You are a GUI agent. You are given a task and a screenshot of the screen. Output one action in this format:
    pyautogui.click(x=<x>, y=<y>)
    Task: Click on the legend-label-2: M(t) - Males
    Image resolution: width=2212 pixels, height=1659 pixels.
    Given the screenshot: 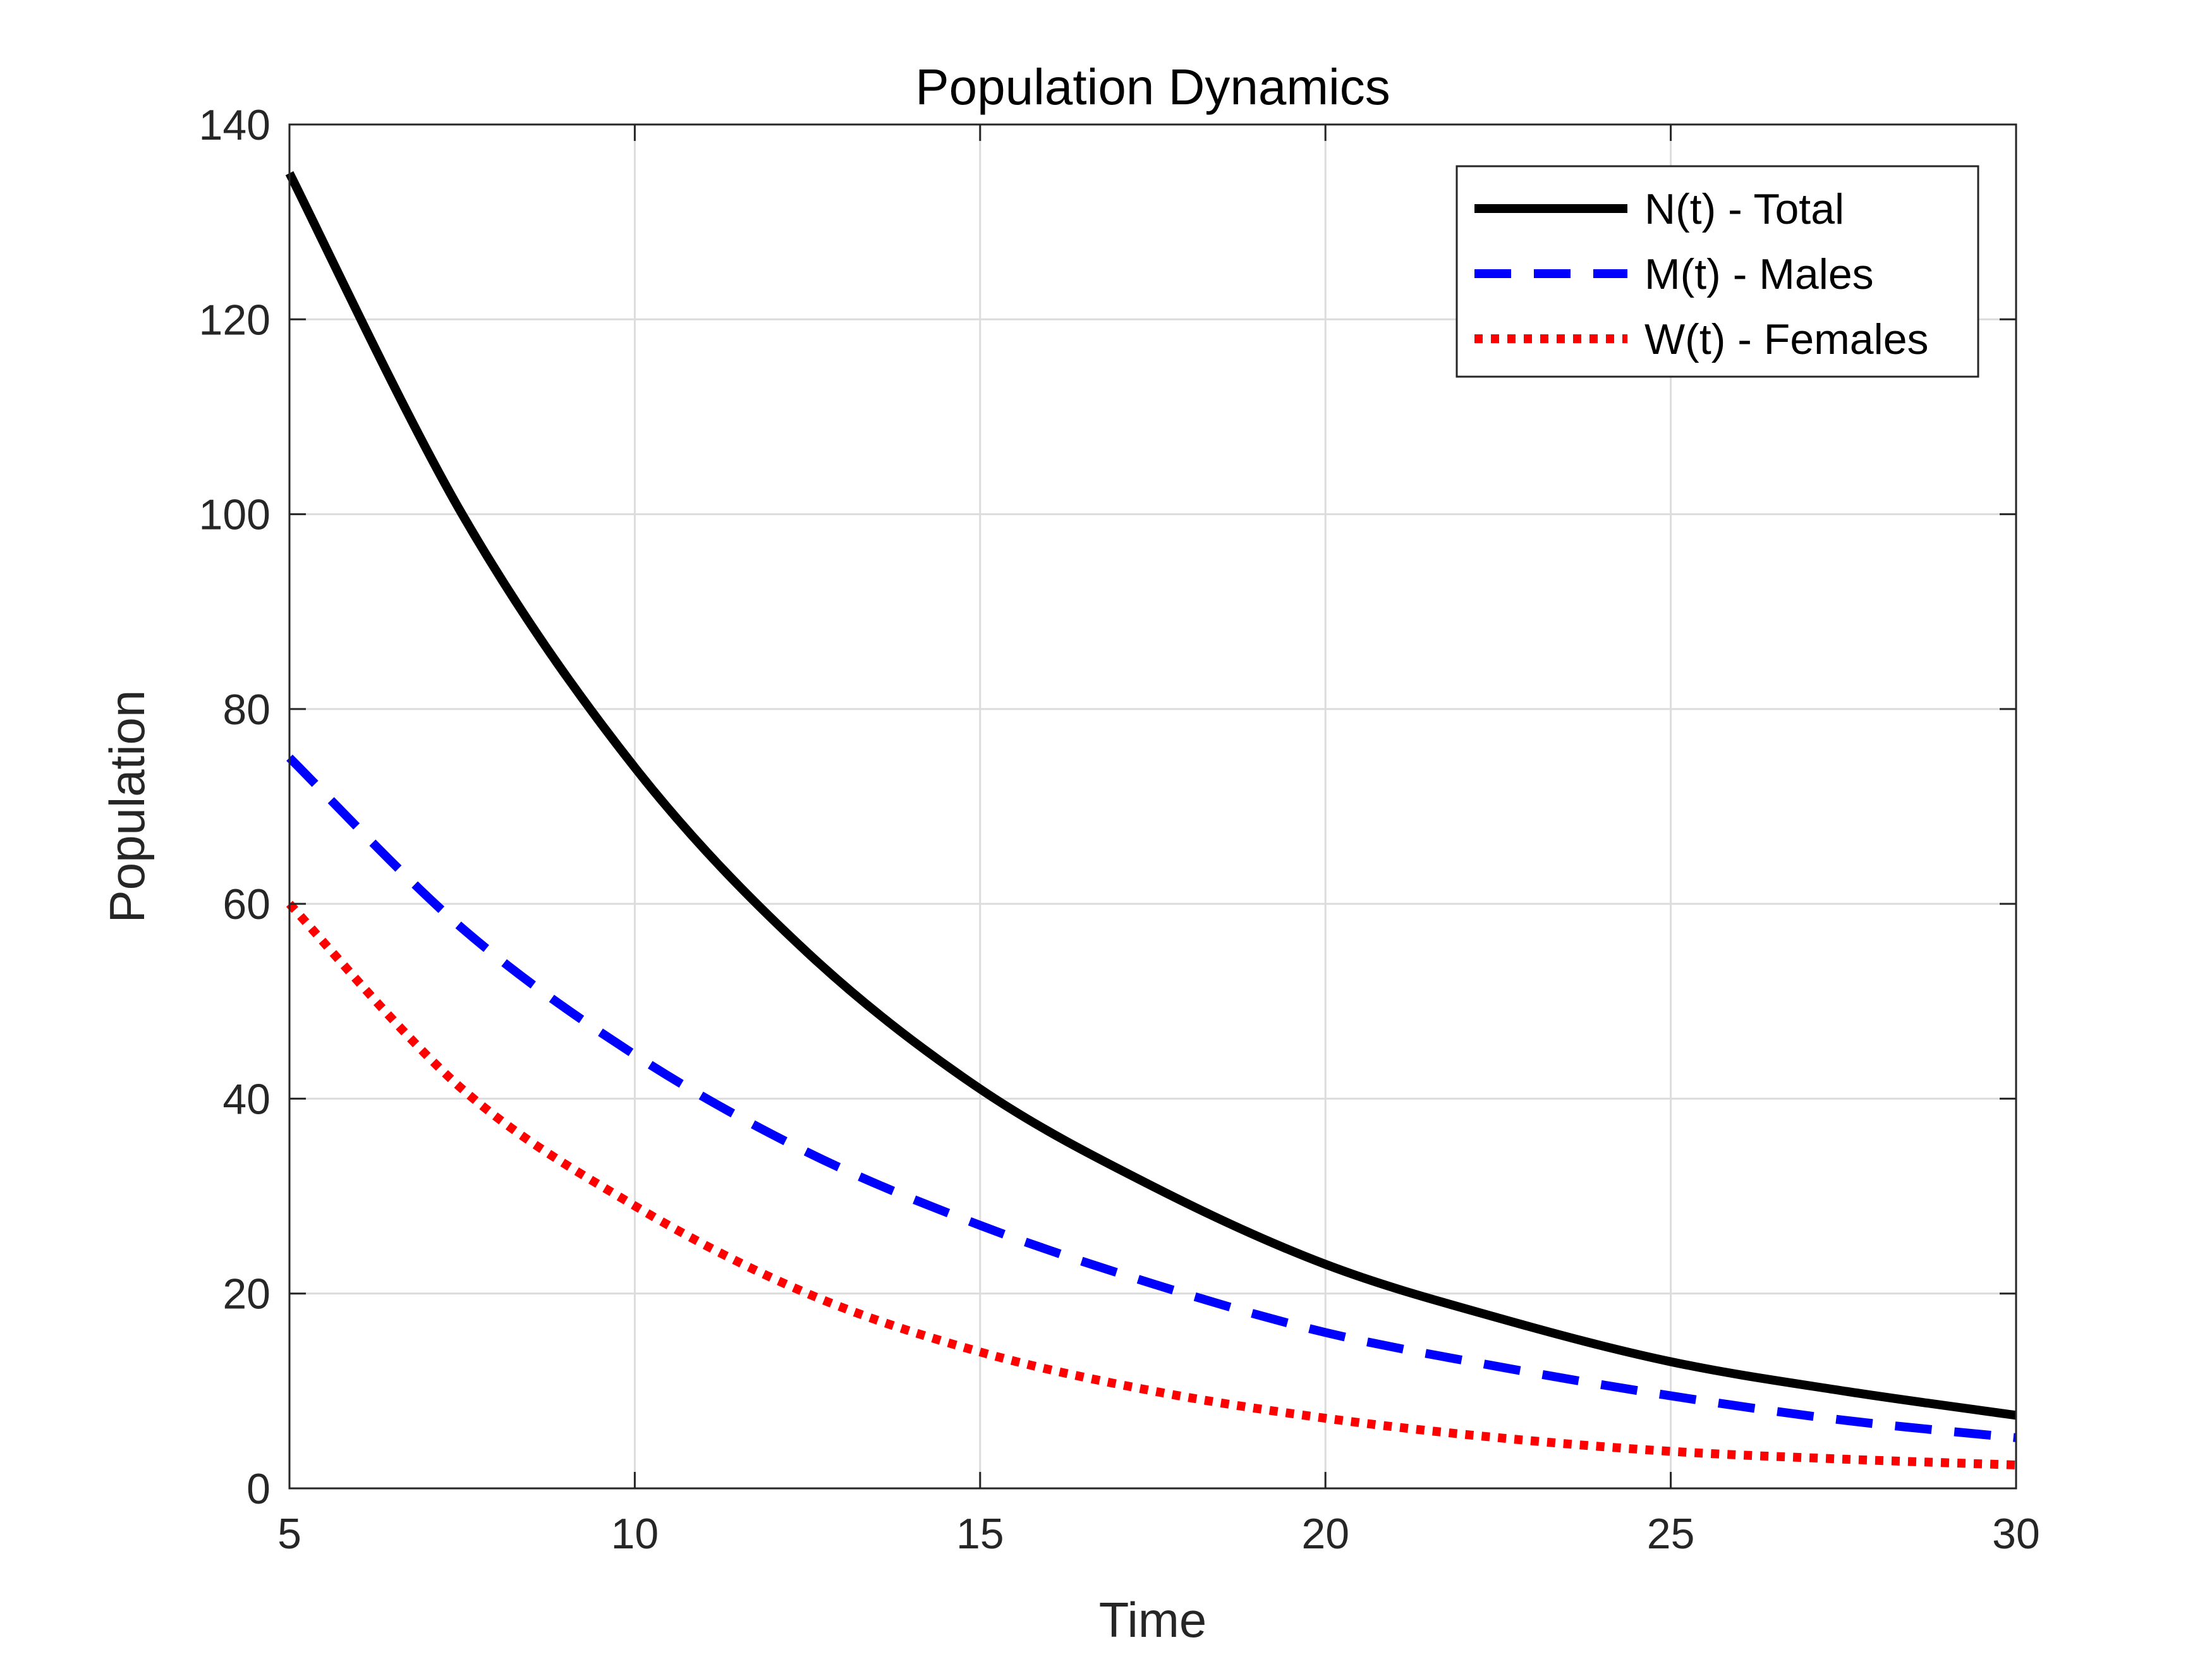 What is the action you would take?
    pyautogui.click(x=1759, y=274)
    